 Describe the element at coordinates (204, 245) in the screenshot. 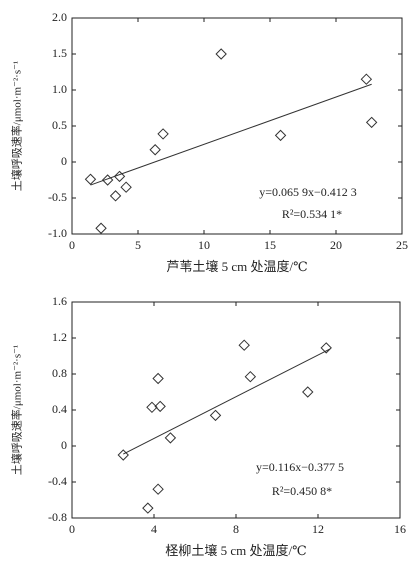

I see `x-tick-label: 10` at that location.